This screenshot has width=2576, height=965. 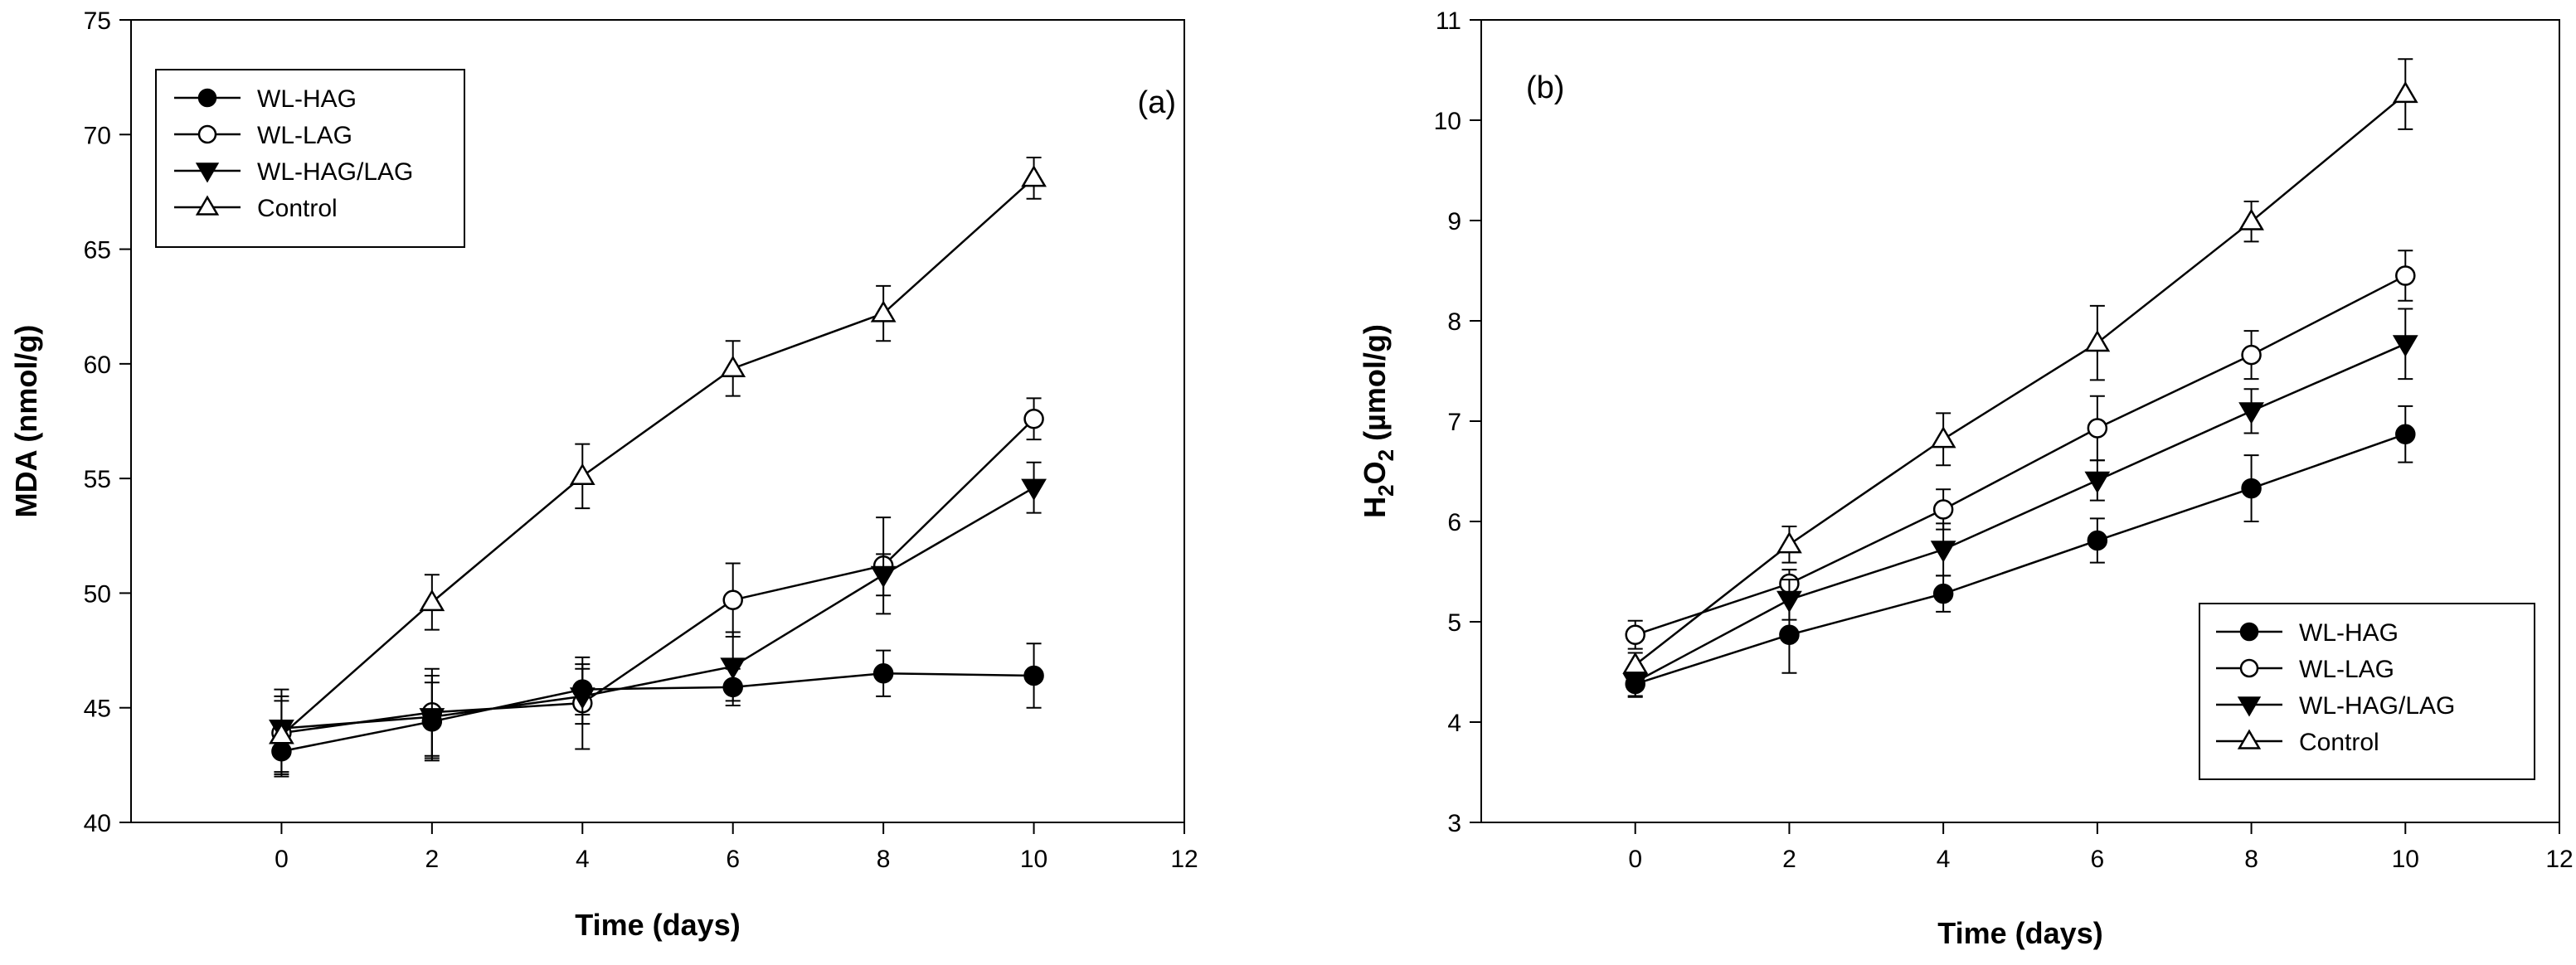 What do you see at coordinates (1454, 823) in the screenshot?
I see `y-tick-label: 3` at bounding box center [1454, 823].